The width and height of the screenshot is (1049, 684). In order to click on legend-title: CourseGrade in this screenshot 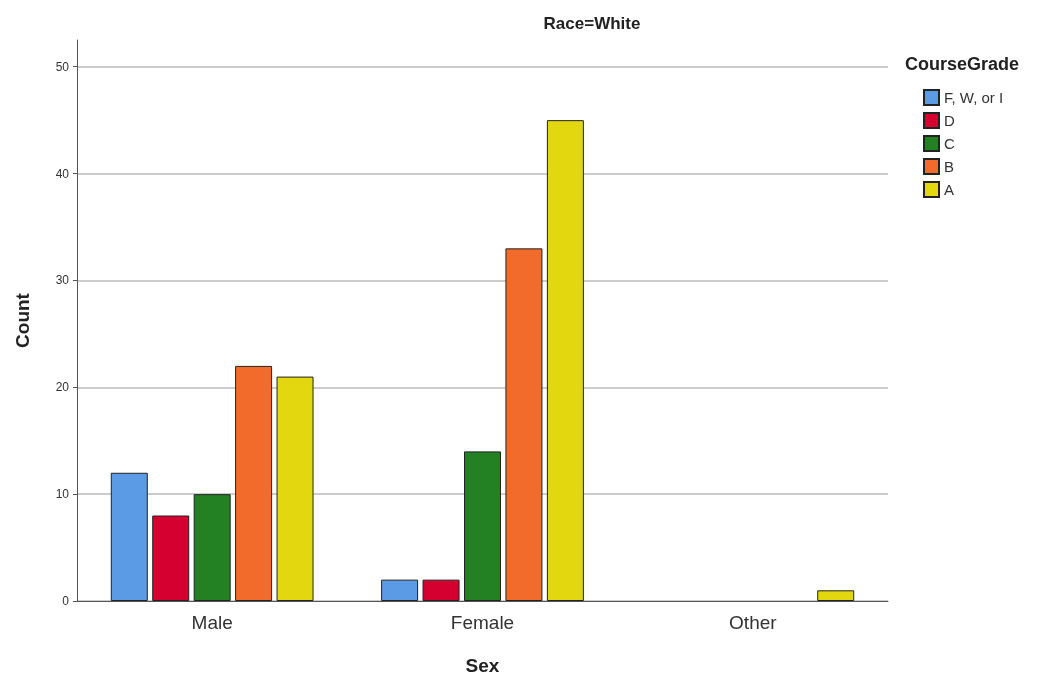, I will do `click(962, 64)`.